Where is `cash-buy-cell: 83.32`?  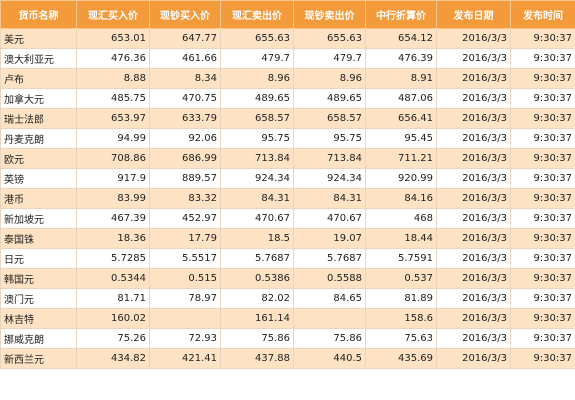 cash-buy-cell: 83.32 is located at coordinates (185, 198).